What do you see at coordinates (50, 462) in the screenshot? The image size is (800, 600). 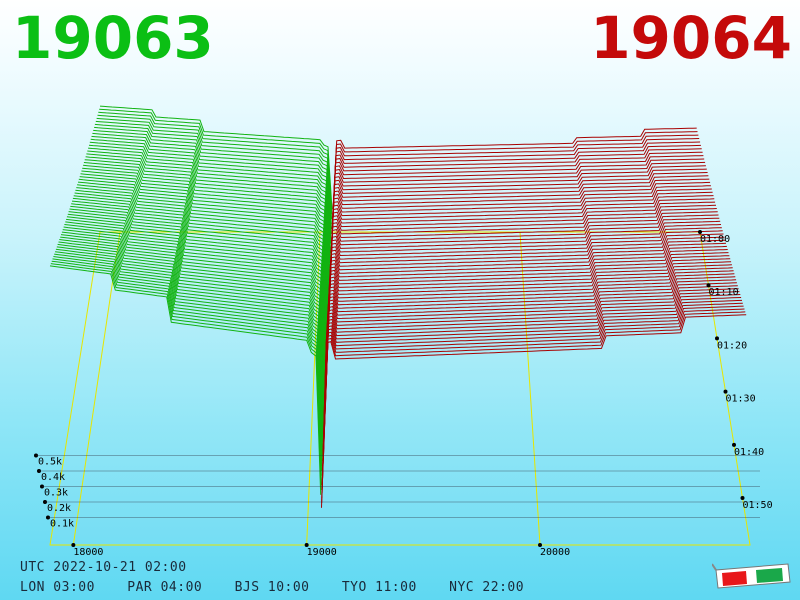 I see `y-tick-label: 0.5k` at bounding box center [50, 462].